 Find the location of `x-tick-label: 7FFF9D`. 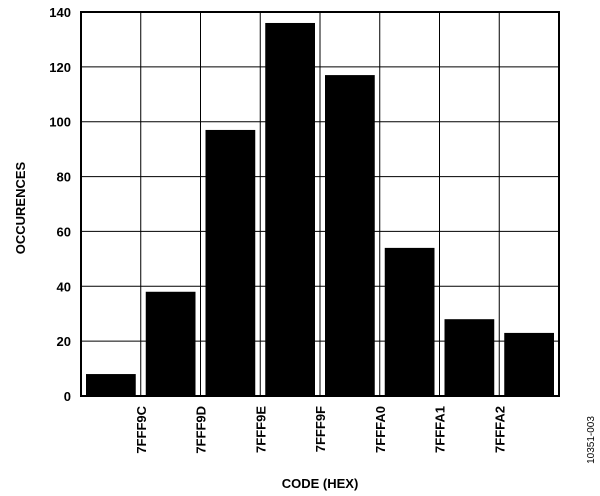

x-tick-label: 7FFF9D is located at coordinates (201, 430).